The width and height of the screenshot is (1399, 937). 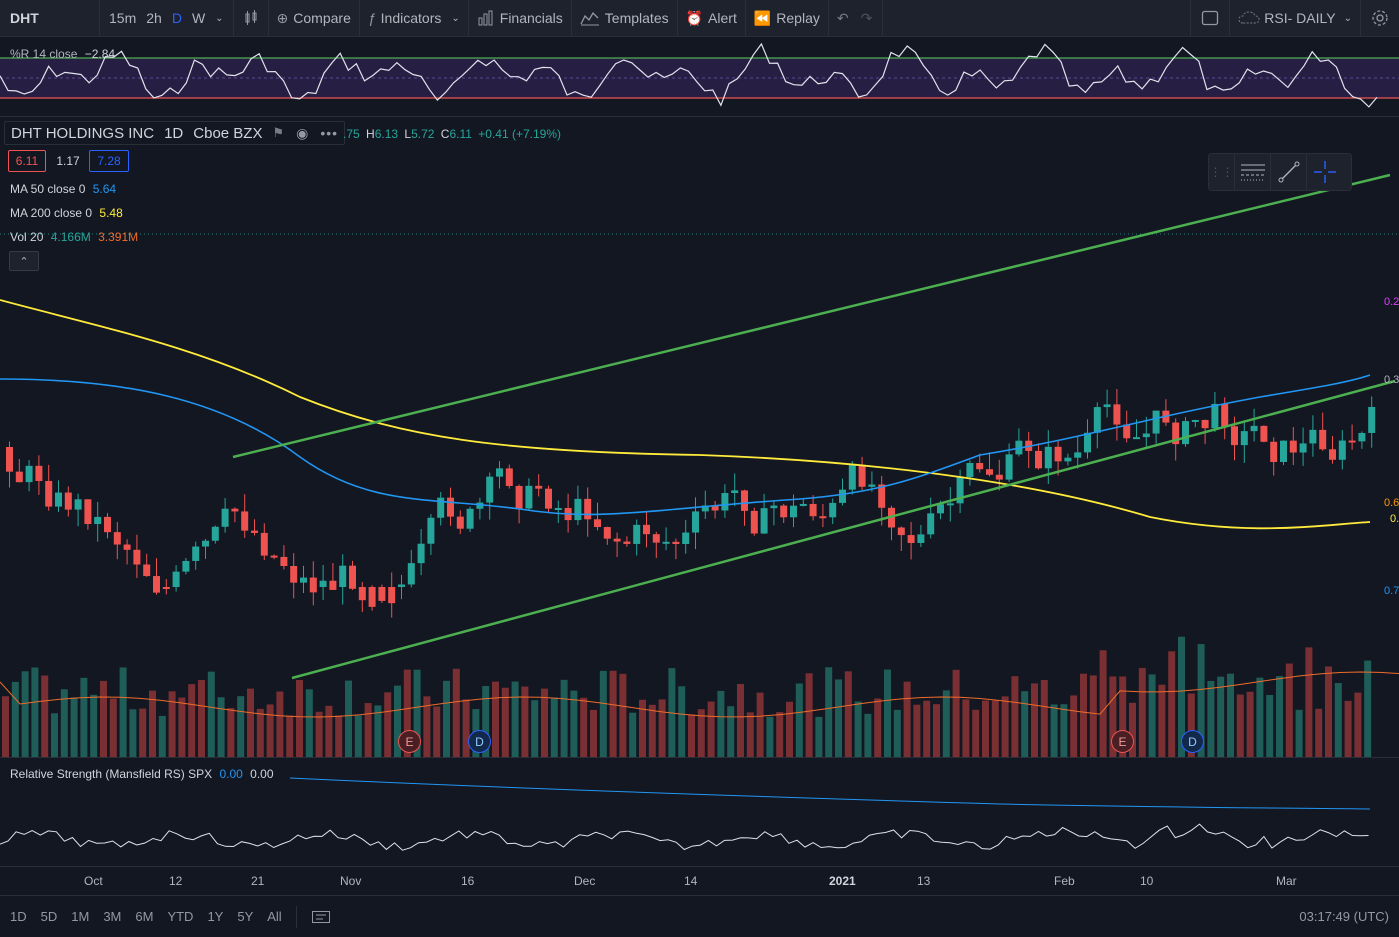 What do you see at coordinates (175, 133) in the screenshot?
I see `symbol-title-box: DHT HOLDINGS INC 1D Cboe BZX ⚑ ◉ •••` at bounding box center [175, 133].